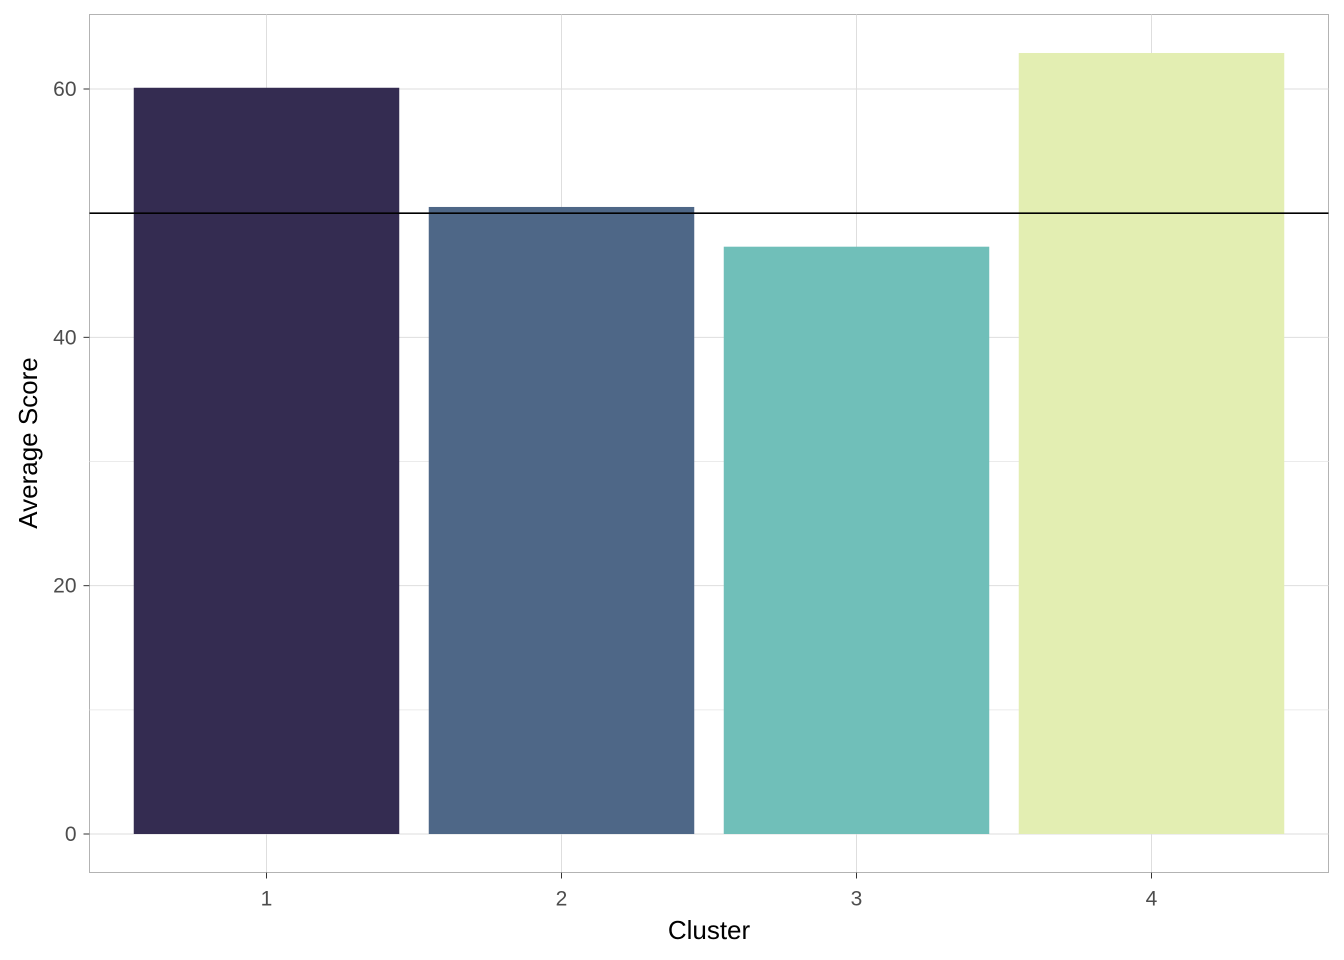  Describe the element at coordinates (709, 930) in the screenshot. I see `x-axis-title: Cluster` at that location.